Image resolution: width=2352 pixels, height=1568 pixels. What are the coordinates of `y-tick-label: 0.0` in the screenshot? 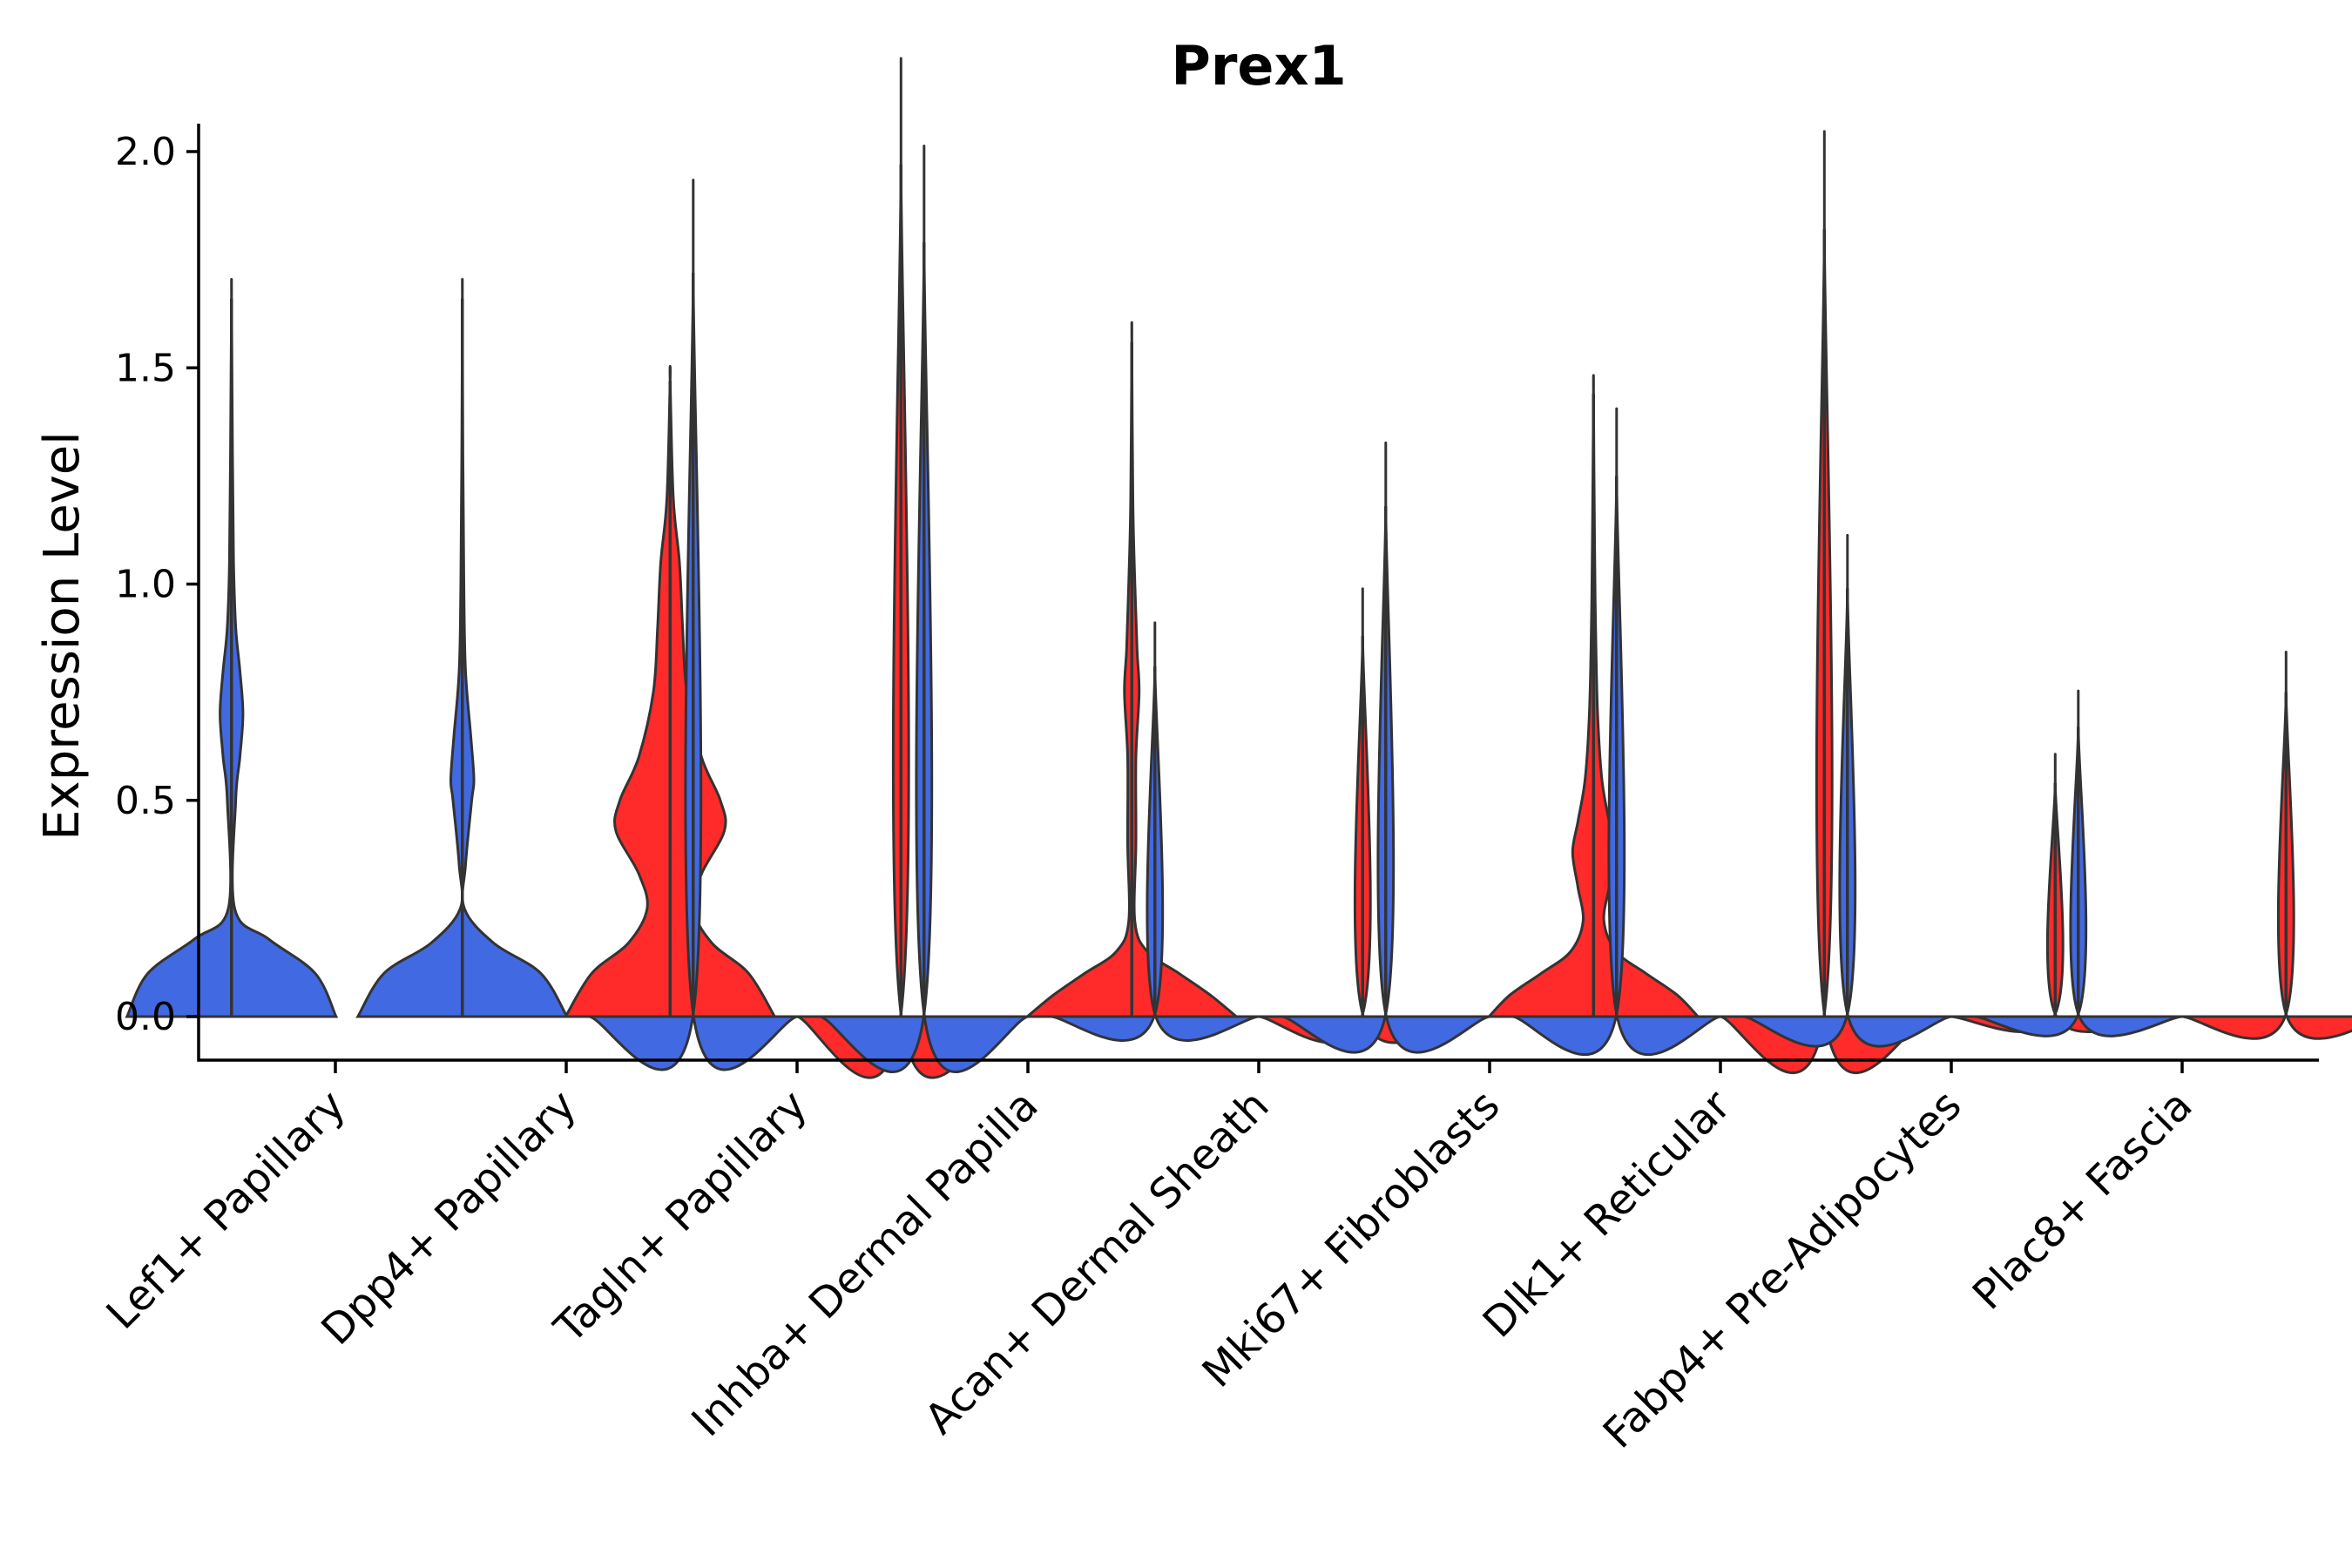 It's located at (145, 1017).